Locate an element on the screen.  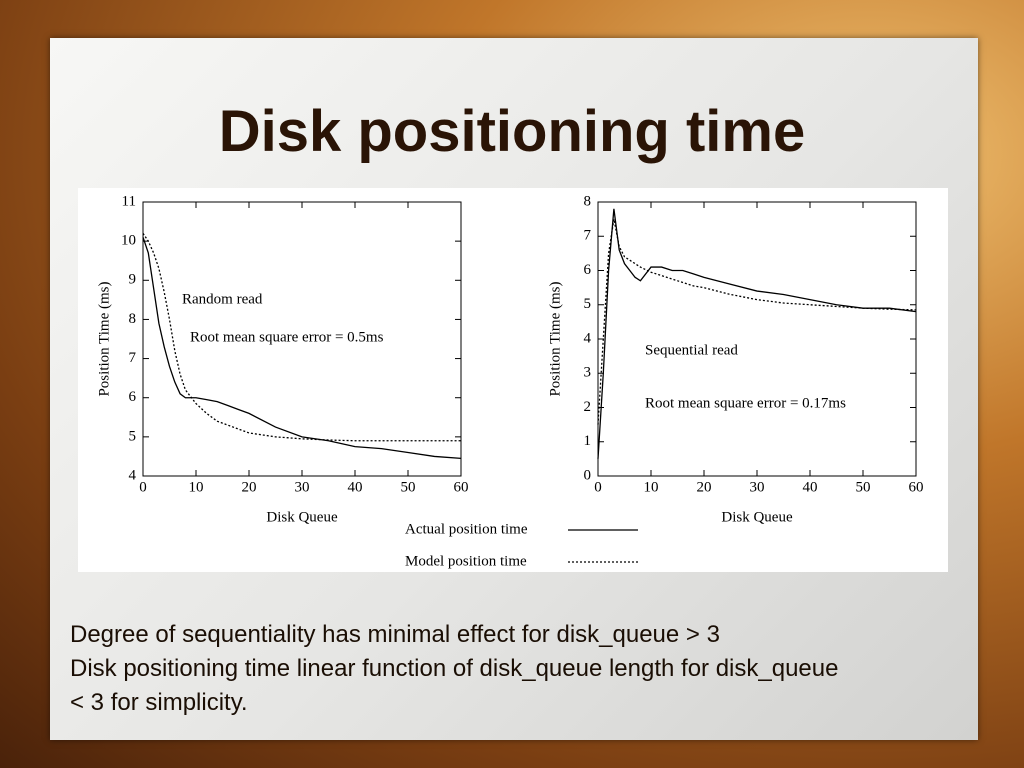
y-tick-label: 2 is located at coordinates (588, 407).